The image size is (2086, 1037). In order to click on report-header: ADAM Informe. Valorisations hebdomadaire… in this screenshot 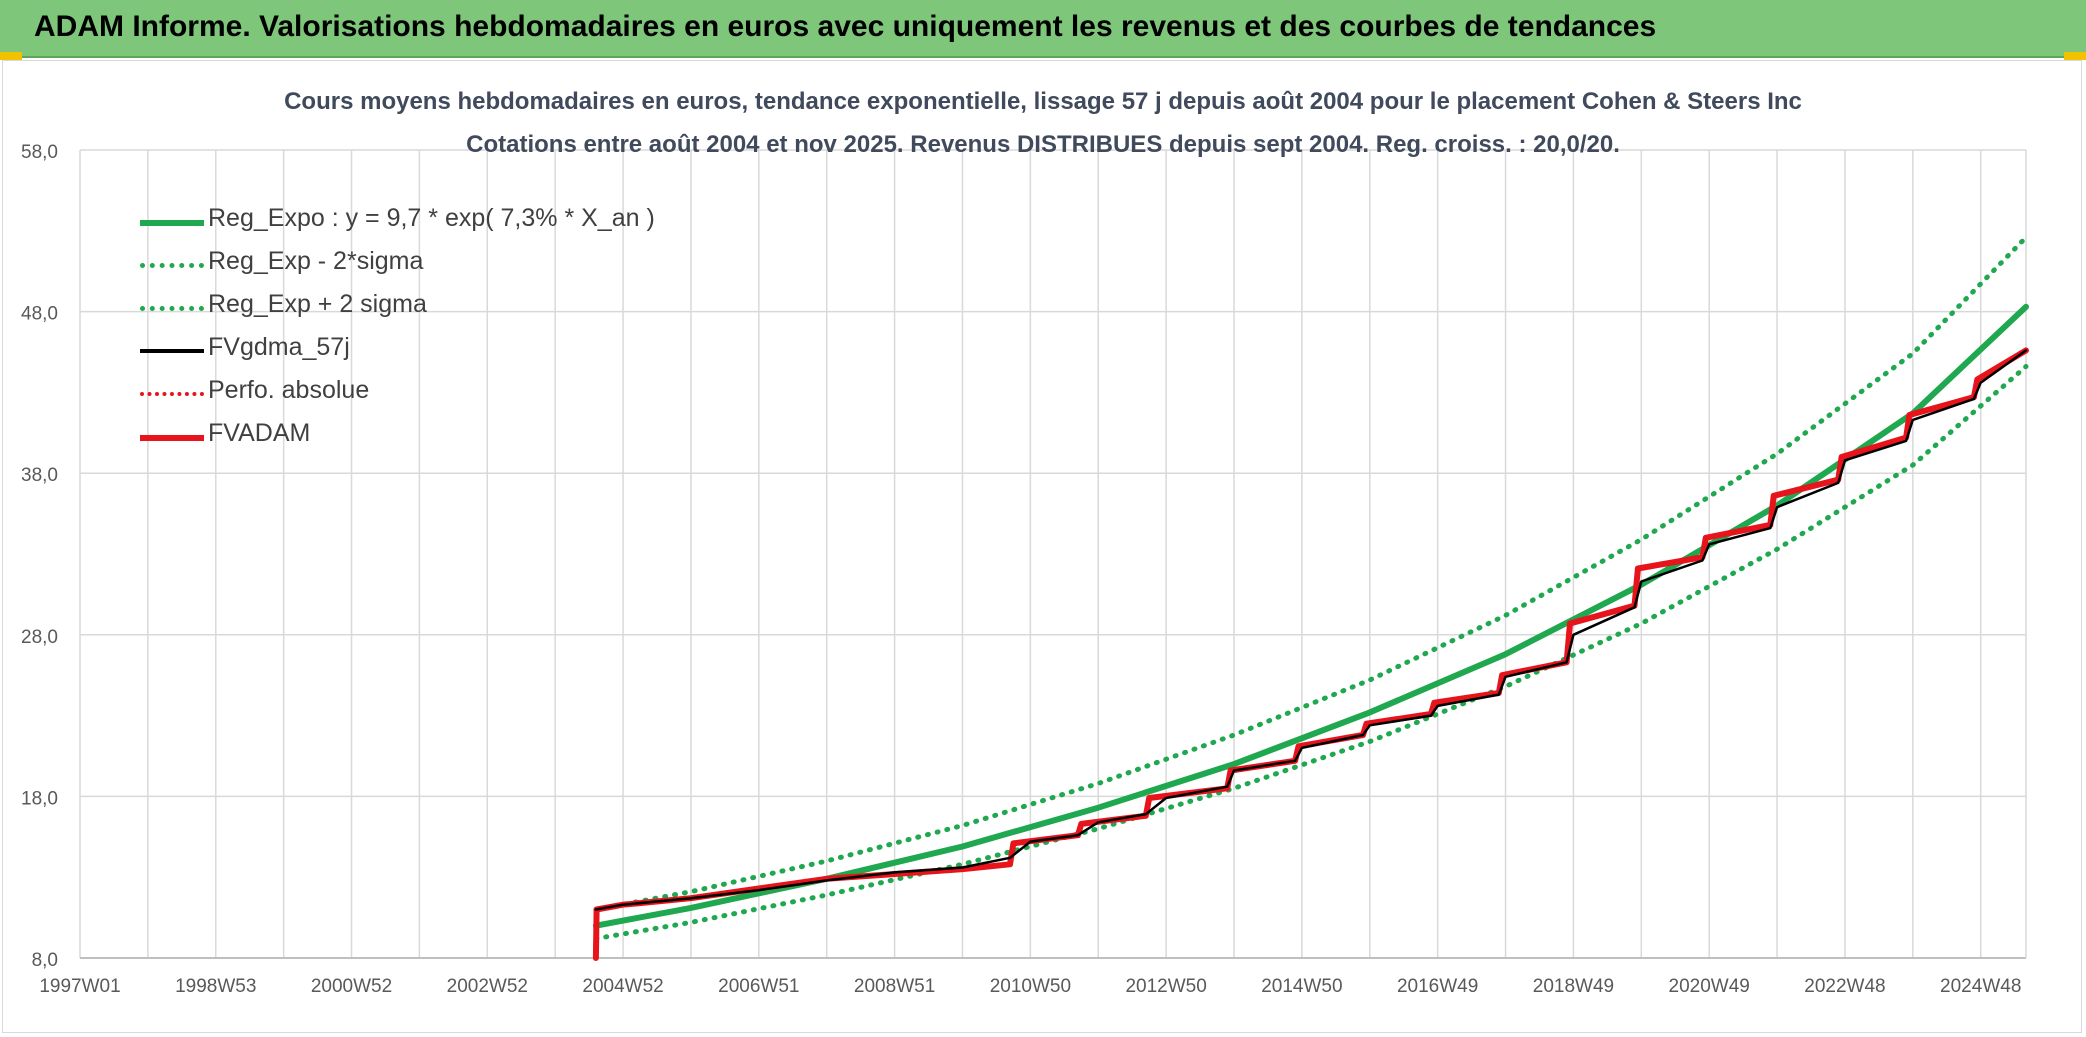, I will do `click(1043, 29)`.